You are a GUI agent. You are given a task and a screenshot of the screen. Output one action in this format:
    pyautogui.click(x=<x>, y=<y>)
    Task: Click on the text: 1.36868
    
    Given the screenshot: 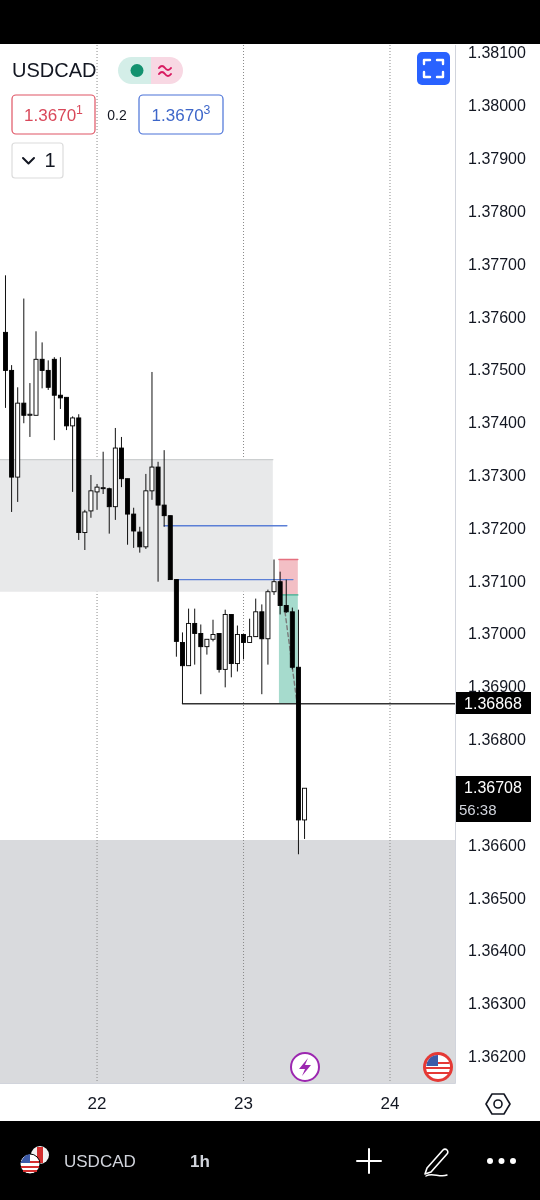 What is the action you would take?
    pyautogui.click(x=493, y=703)
    